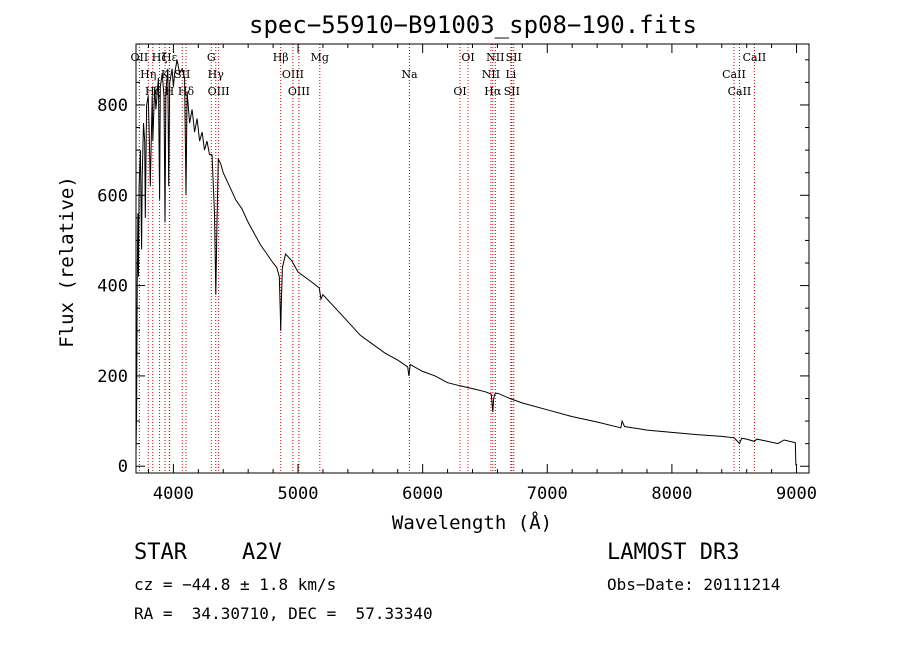  Describe the element at coordinates (493, 91) in the screenshot. I see `line-label: Hα` at that location.